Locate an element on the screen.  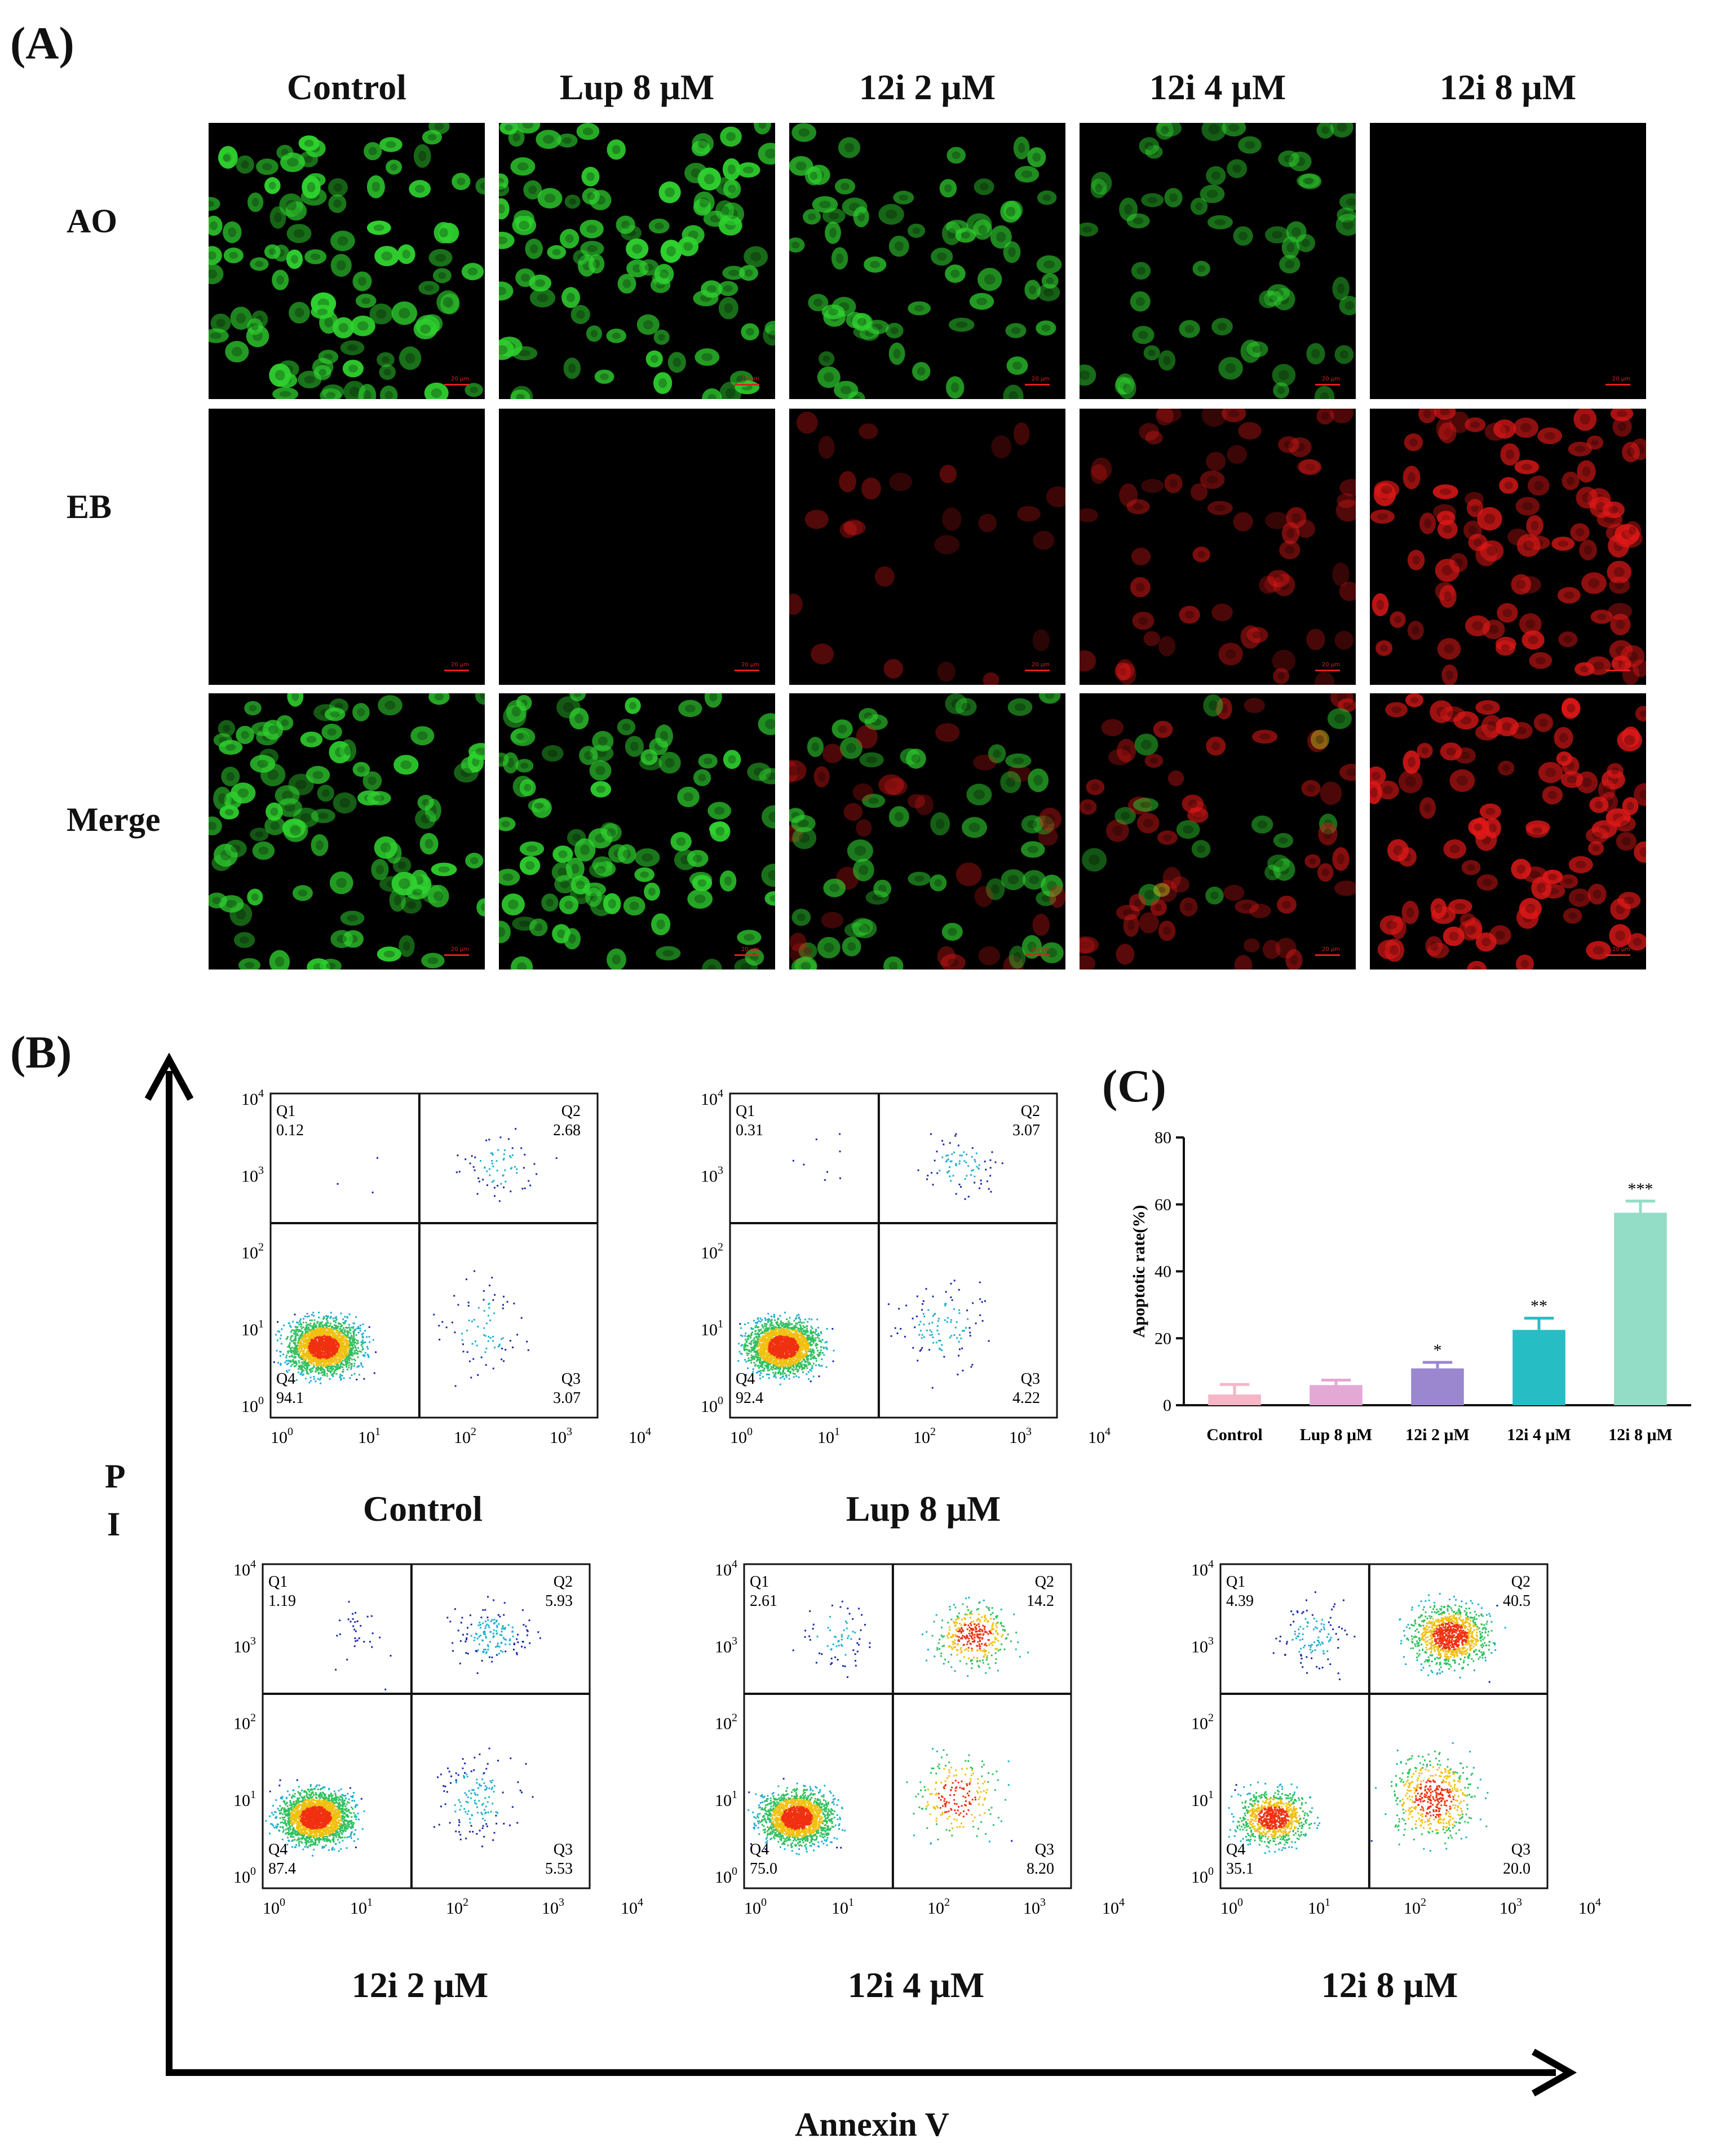
bar-category-label: 12i 8 μM is located at coordinates (1640, 1434).